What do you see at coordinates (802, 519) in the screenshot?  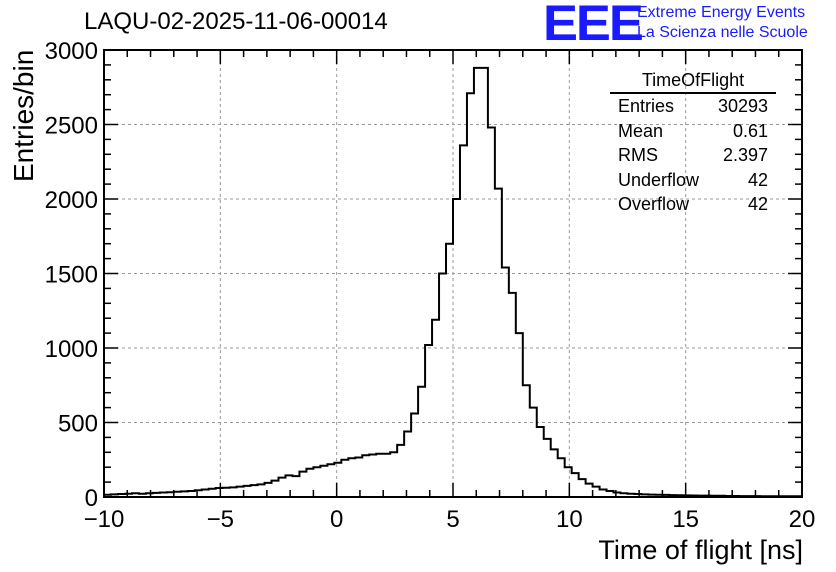 I see `x-tick-label: 20` at bounding box center [802, 519].